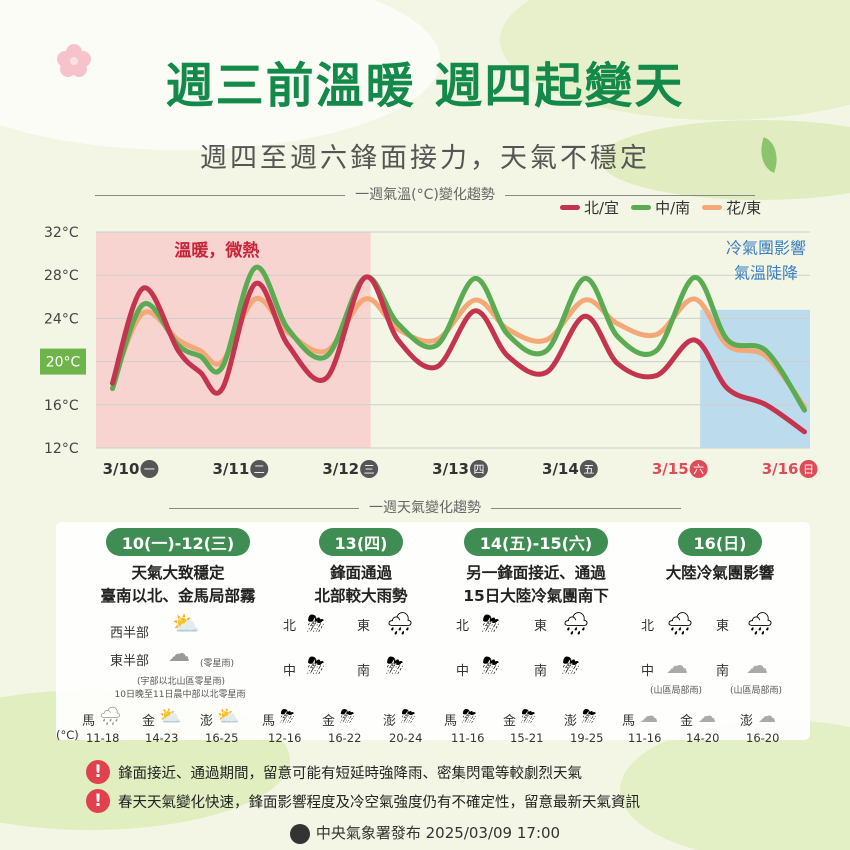  I want to click on weather-group-1: 10(一)-12(三) 天氣大致穩定 臺南以北、金馬局部霧, so click(178, 568).